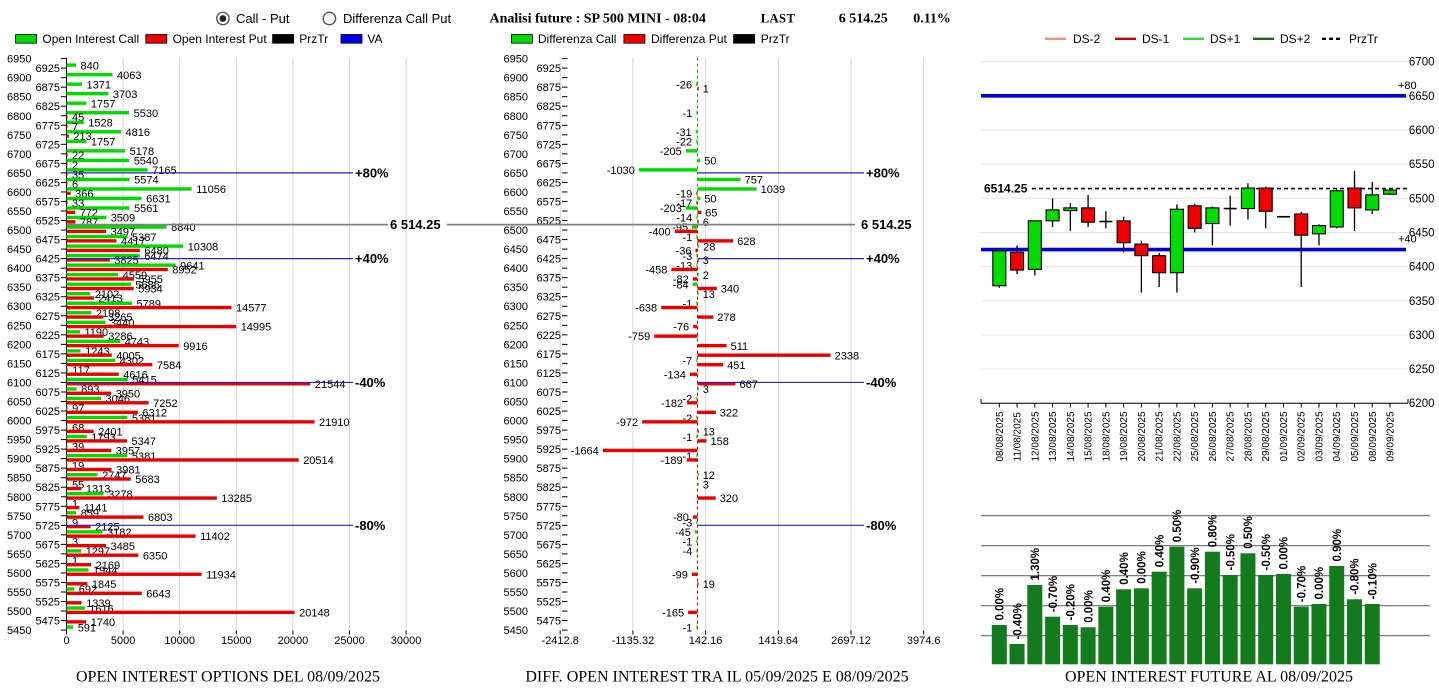 This screenshot has width=1439, height=689. Describe the element at coordinates (19, 345) in the screenshot. I see `svg-text: 6200` at that location.